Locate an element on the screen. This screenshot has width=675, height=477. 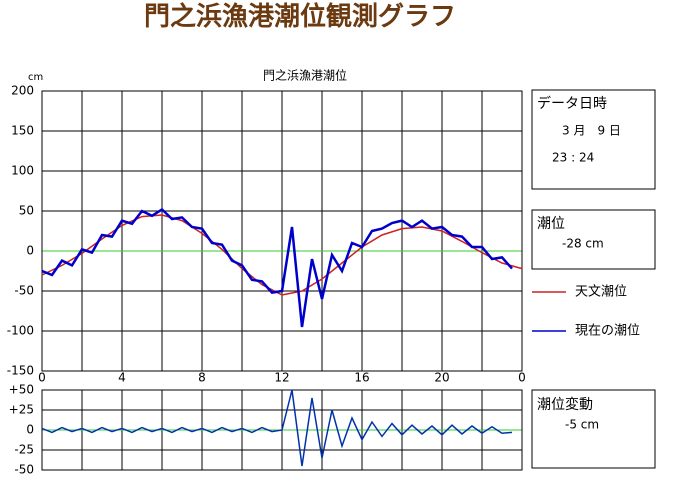
y-tick-label: 200 is located at coordinates (22, 91).